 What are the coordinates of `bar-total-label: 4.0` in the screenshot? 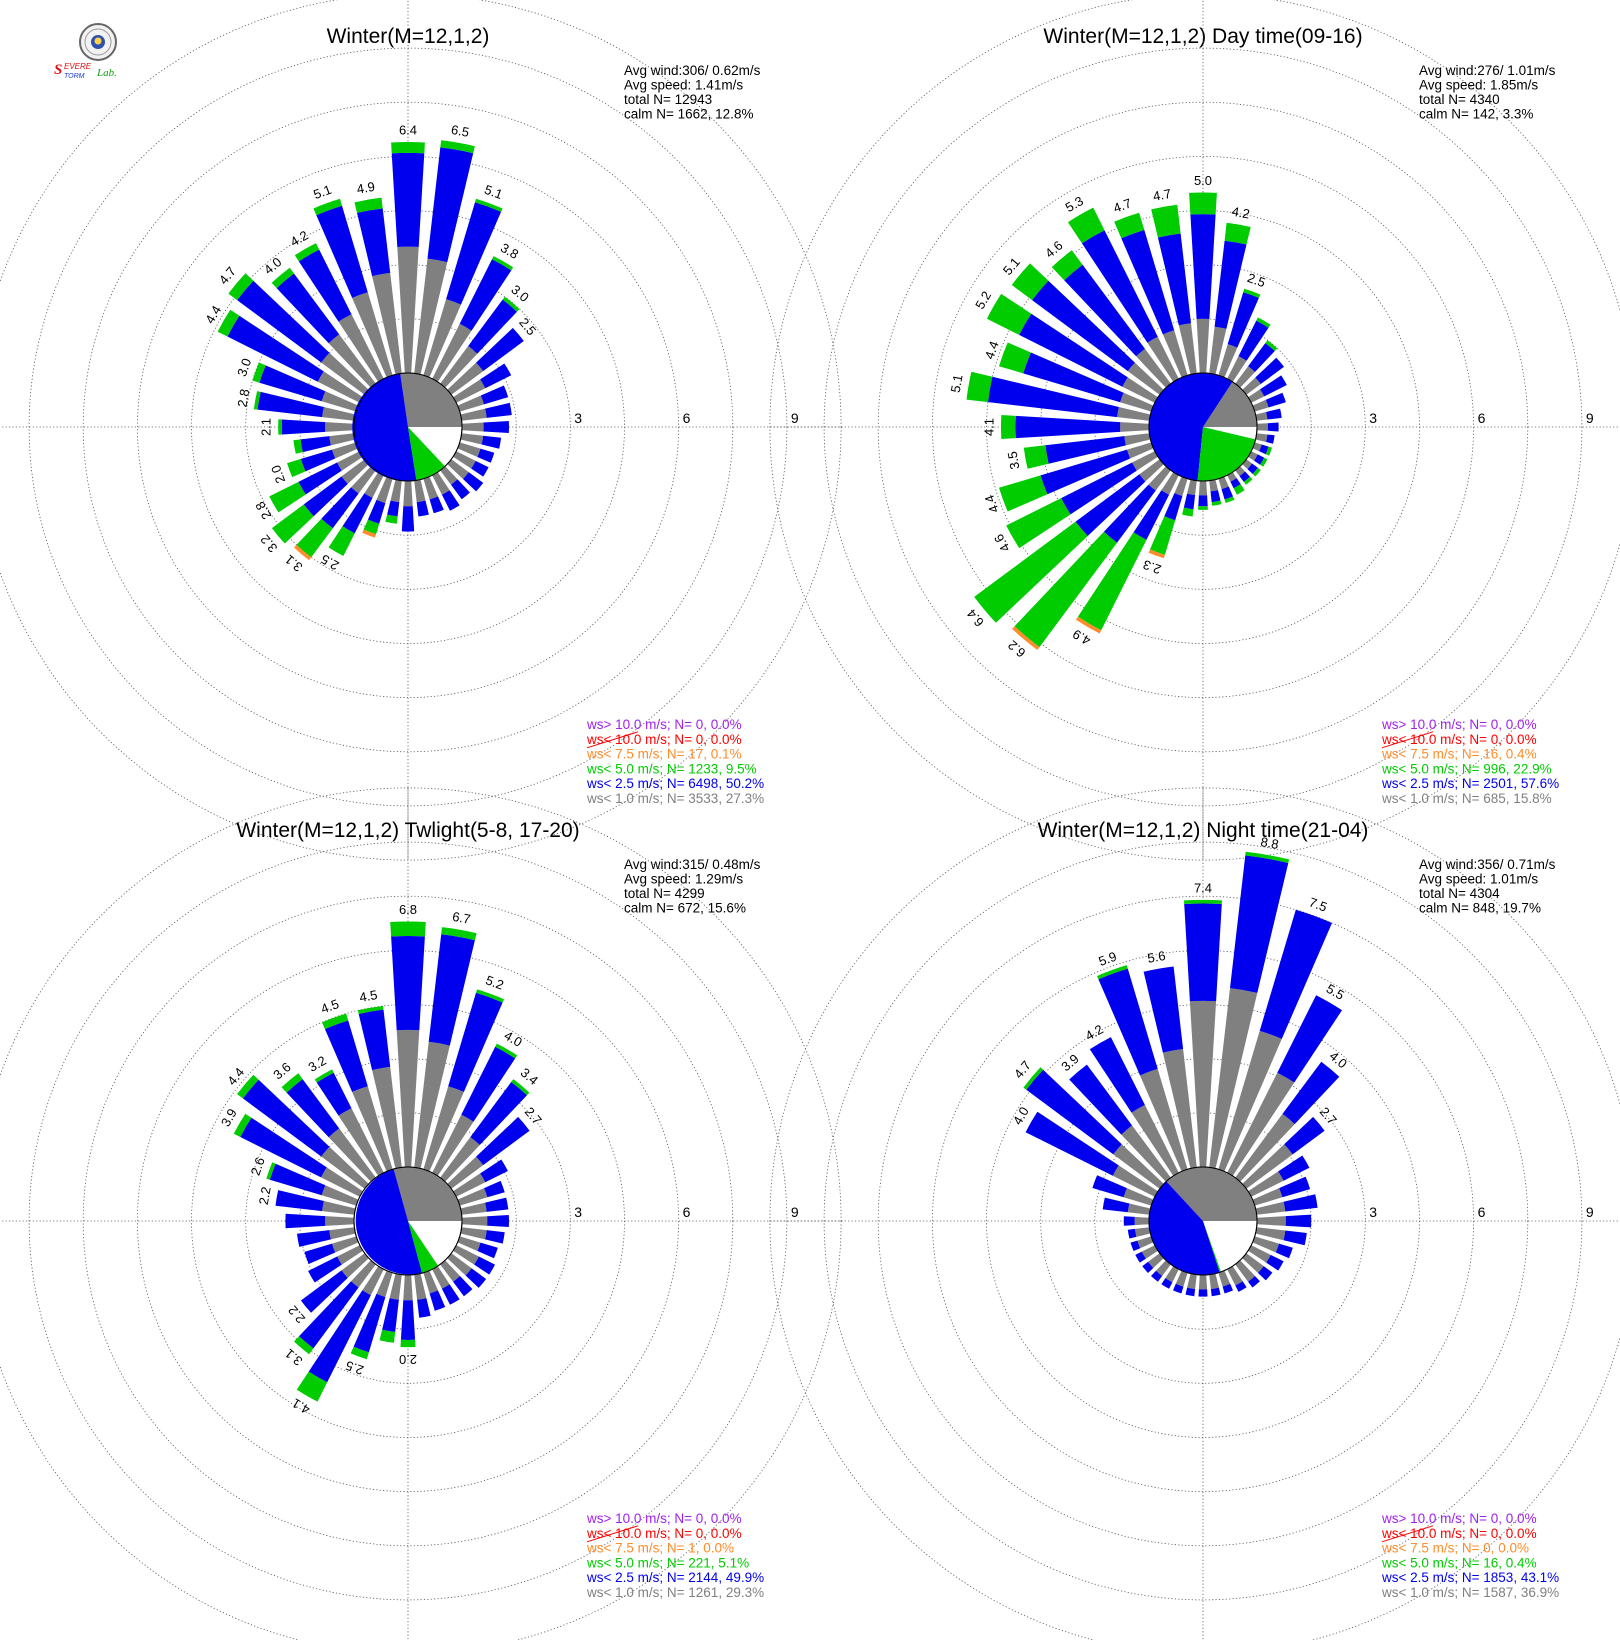 It's located at (1338, 1059).